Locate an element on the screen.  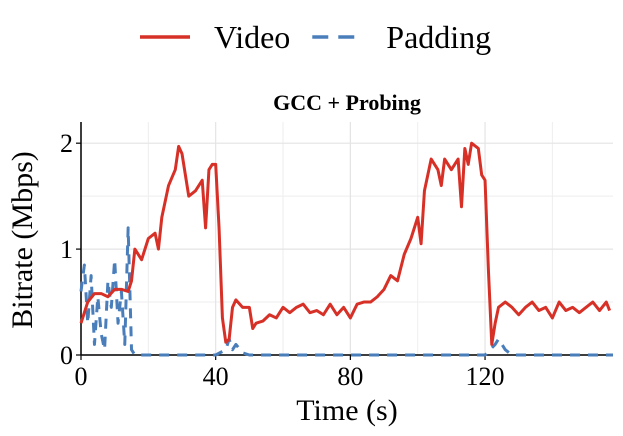
chart-title: GCC + Probing is located at coordinates (347, 102).